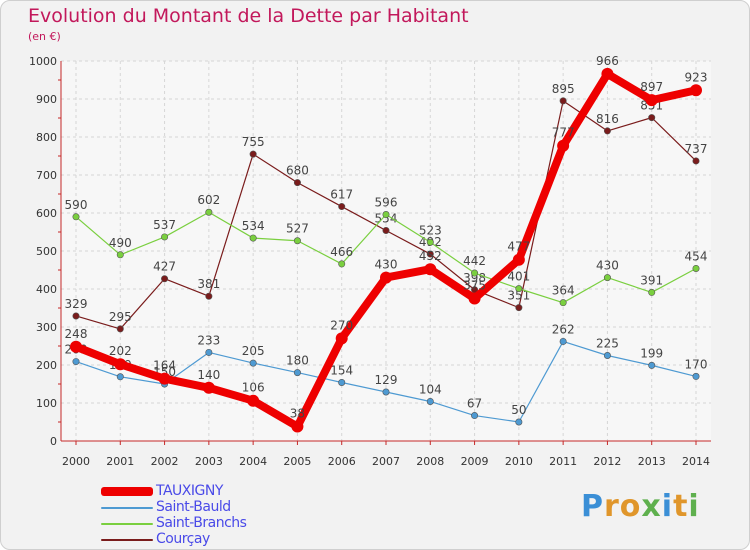 The height and width of the screenshot is (550, 750). Describe the element at coordinates (44, 36) in the screenshot. I see `chart-subtitle: (en €)` at that location.